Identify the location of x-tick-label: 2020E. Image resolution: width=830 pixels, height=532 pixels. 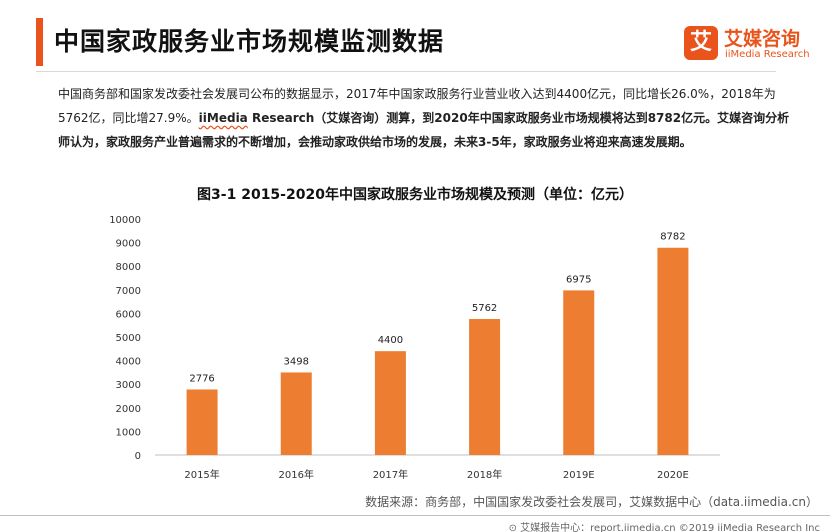
(673, 475).